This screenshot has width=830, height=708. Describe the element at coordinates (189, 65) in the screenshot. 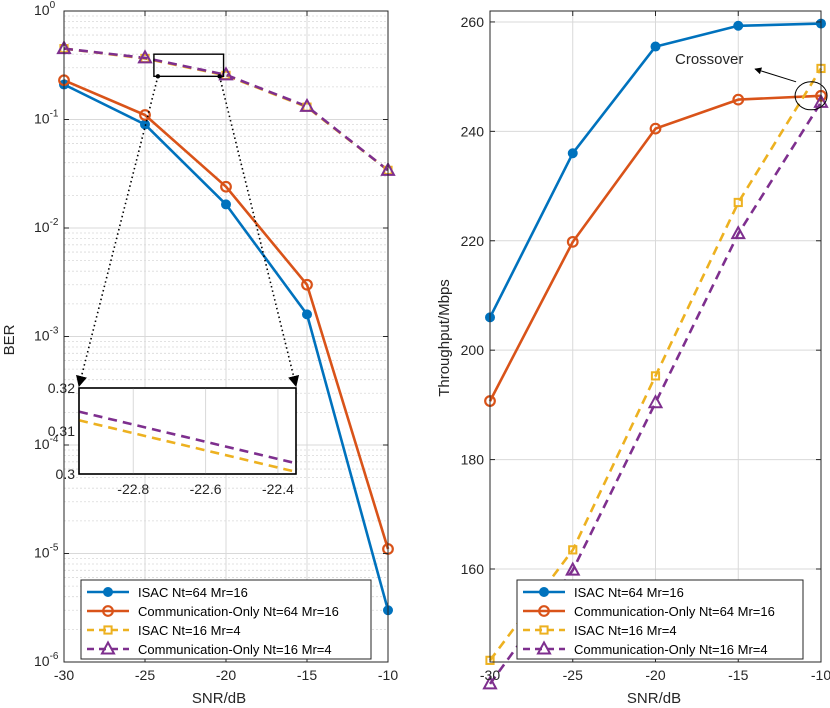

I see `zoom-region-box` at that location.